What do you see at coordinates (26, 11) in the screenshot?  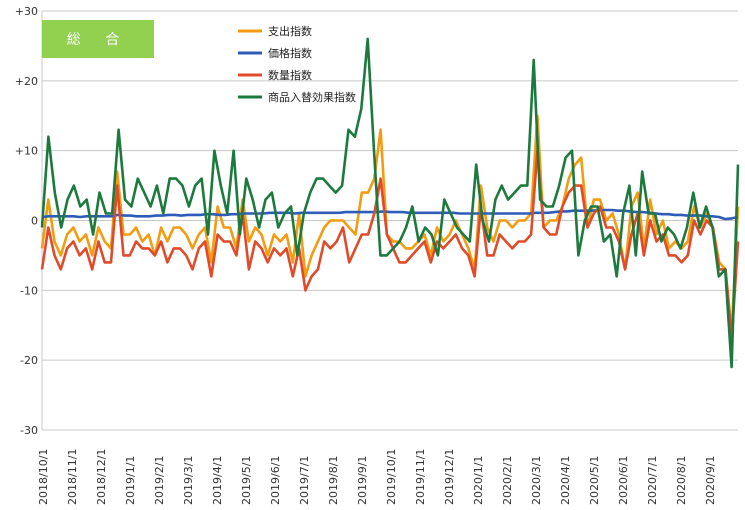 I see `y-tick-label: +30` at bounding box center [26, 11].